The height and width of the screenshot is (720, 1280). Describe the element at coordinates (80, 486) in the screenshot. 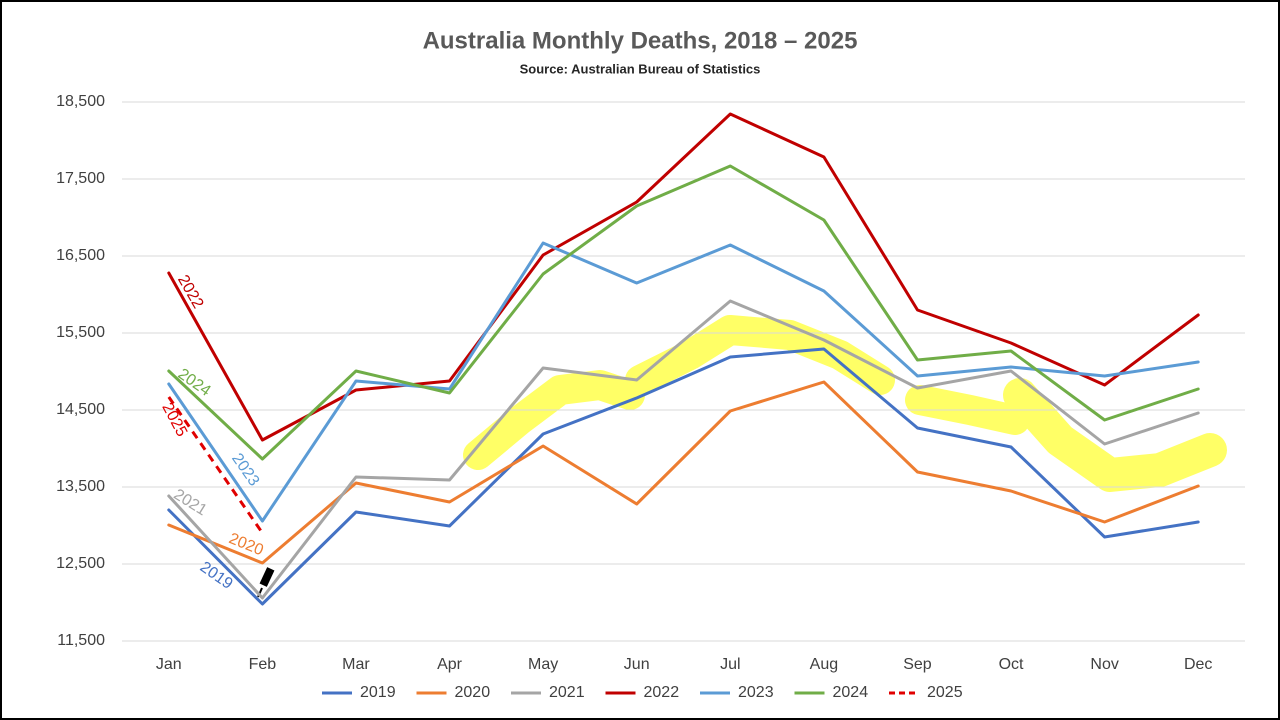

I see `y-tick-label: 13,500` at that location.